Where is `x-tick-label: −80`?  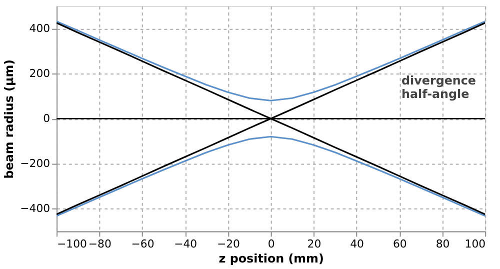 x-tick-label: −80 is located at coordinates (100, 244).